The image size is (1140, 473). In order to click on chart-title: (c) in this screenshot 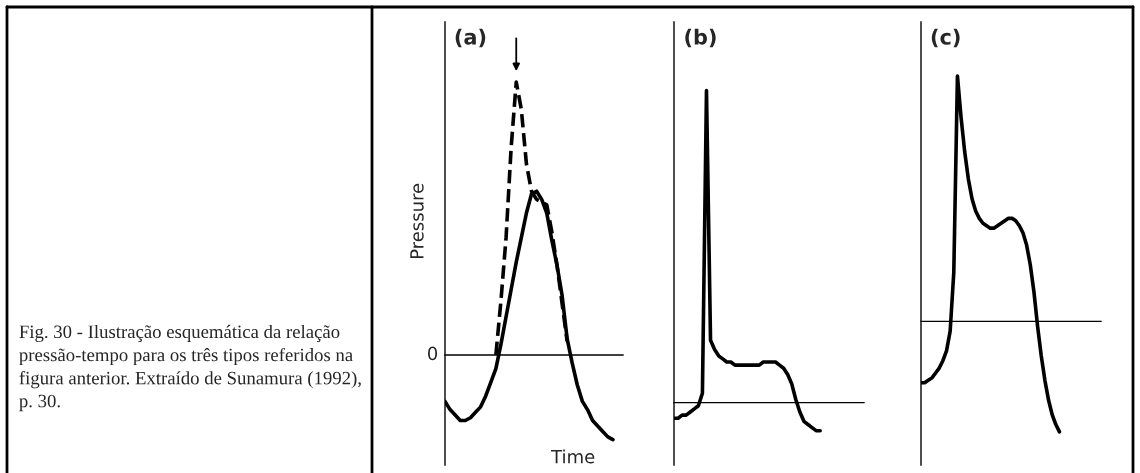, I will do `click(945, 38)`.